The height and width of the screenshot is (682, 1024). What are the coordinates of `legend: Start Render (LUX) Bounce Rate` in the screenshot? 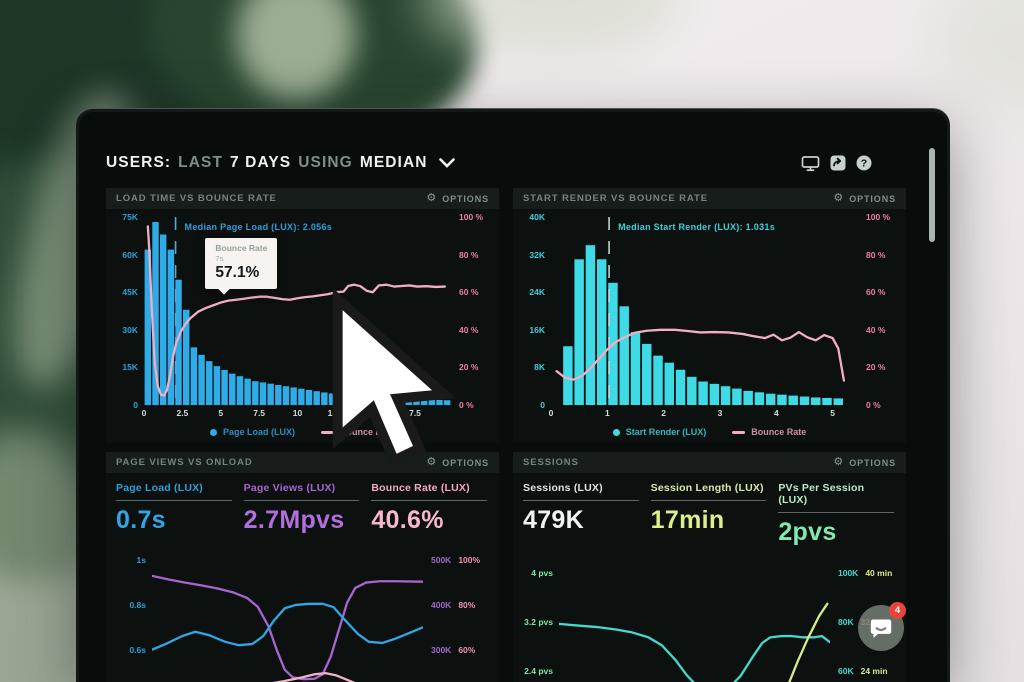 It's located at (709, 432).